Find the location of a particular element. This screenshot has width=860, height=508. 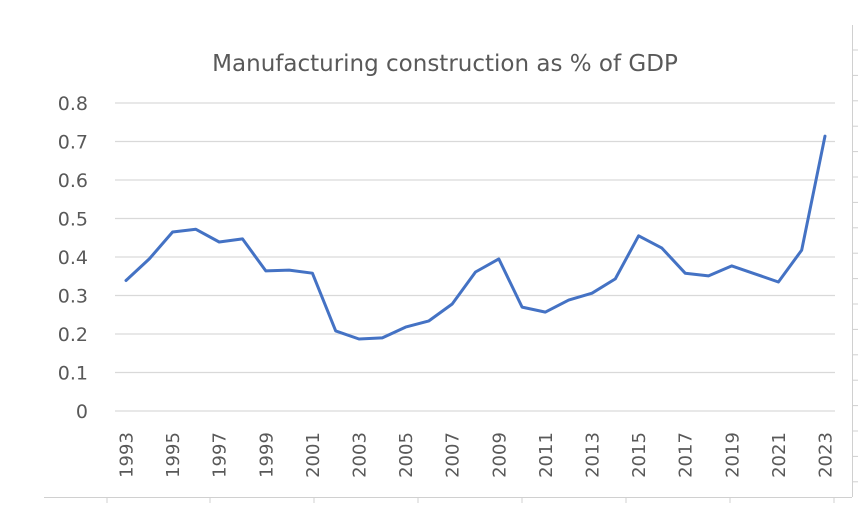

x-tick-label: 2023 is located at coordinates (826, 455).